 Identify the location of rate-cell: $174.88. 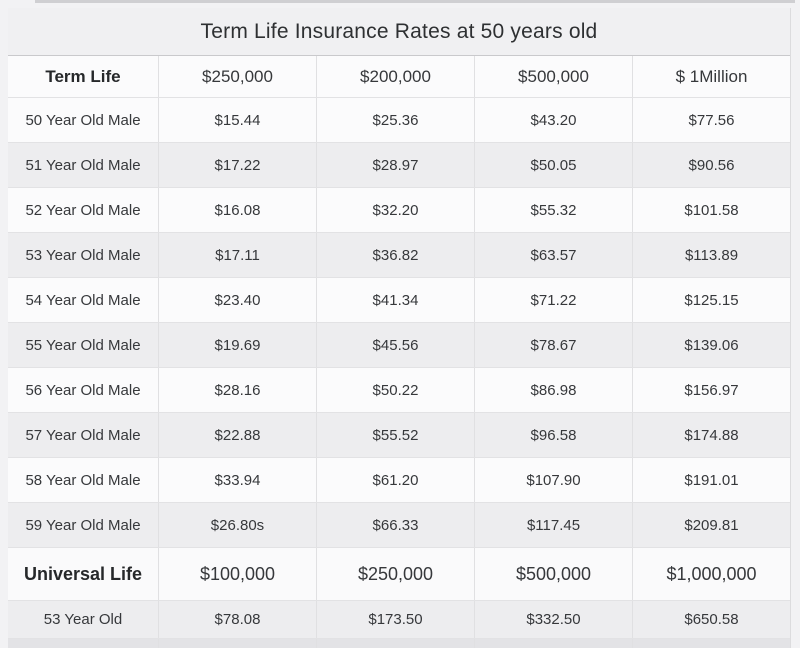
(711, 435).